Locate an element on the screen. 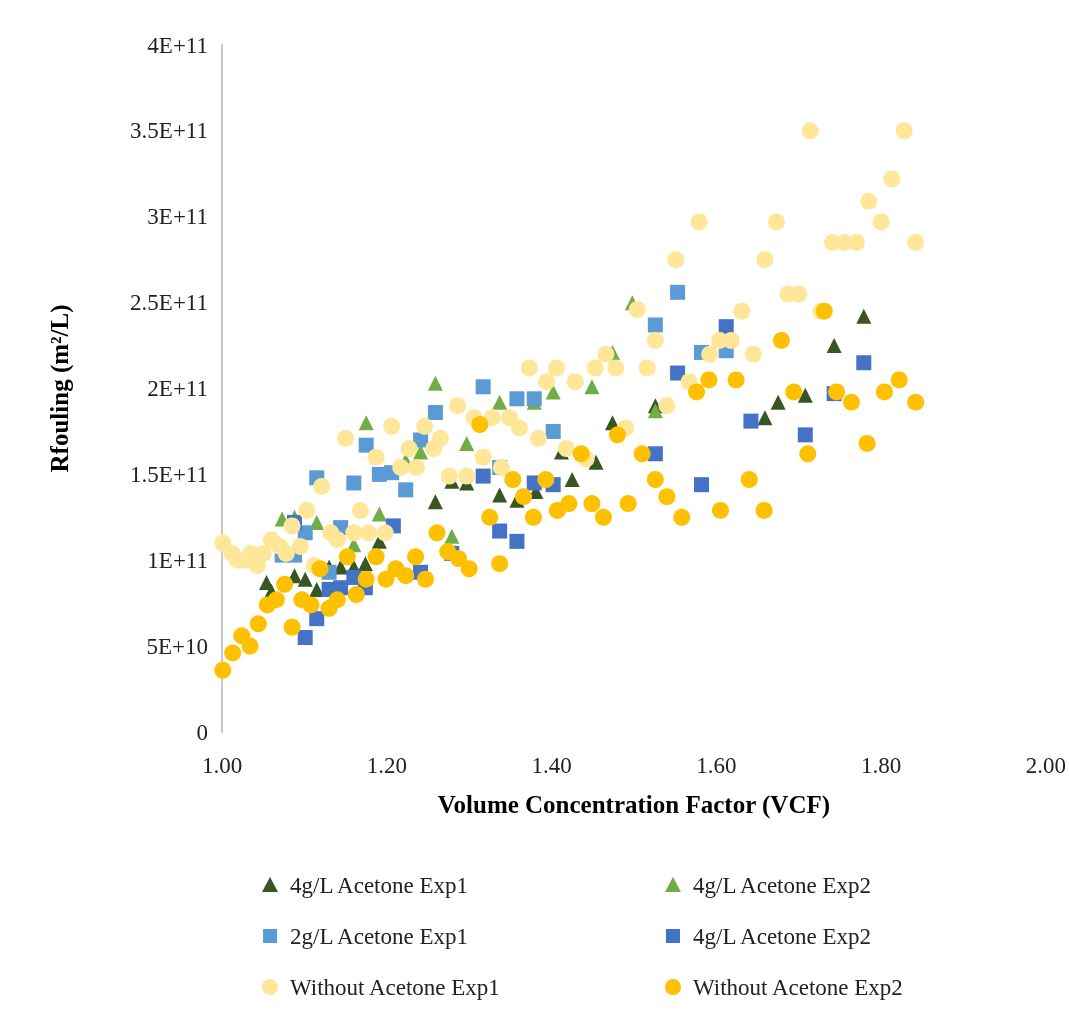 This screenshot has height=1021, width=1069. y-tick-label: 1E+11 is located at coordinates (177, 560).